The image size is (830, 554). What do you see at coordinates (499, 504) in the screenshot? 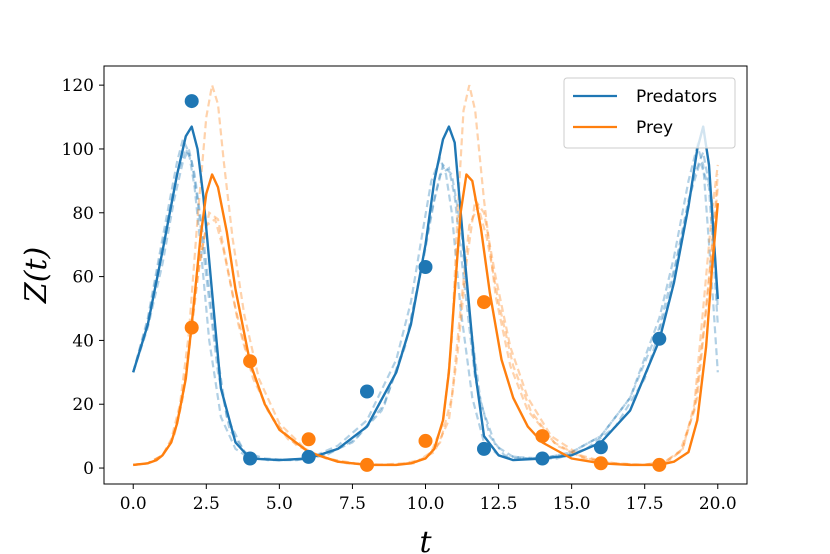
I see `x-tick-label: 12.5` at bounding box center [499, 504].